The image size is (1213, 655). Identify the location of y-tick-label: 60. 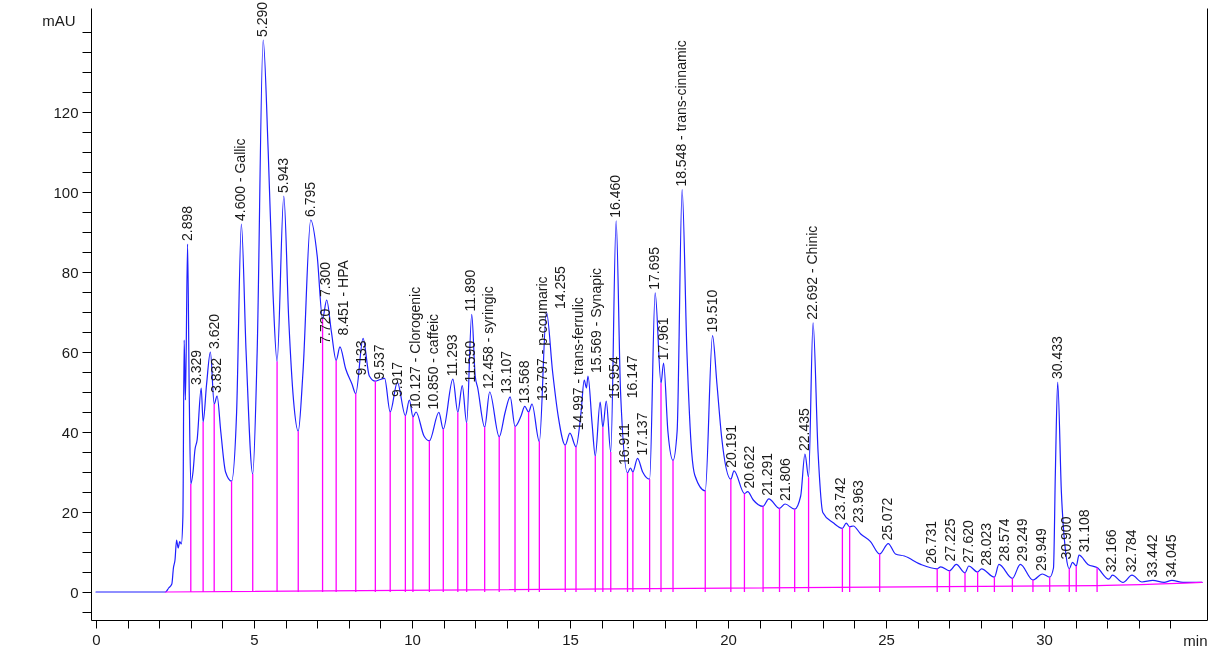
(70, 352).